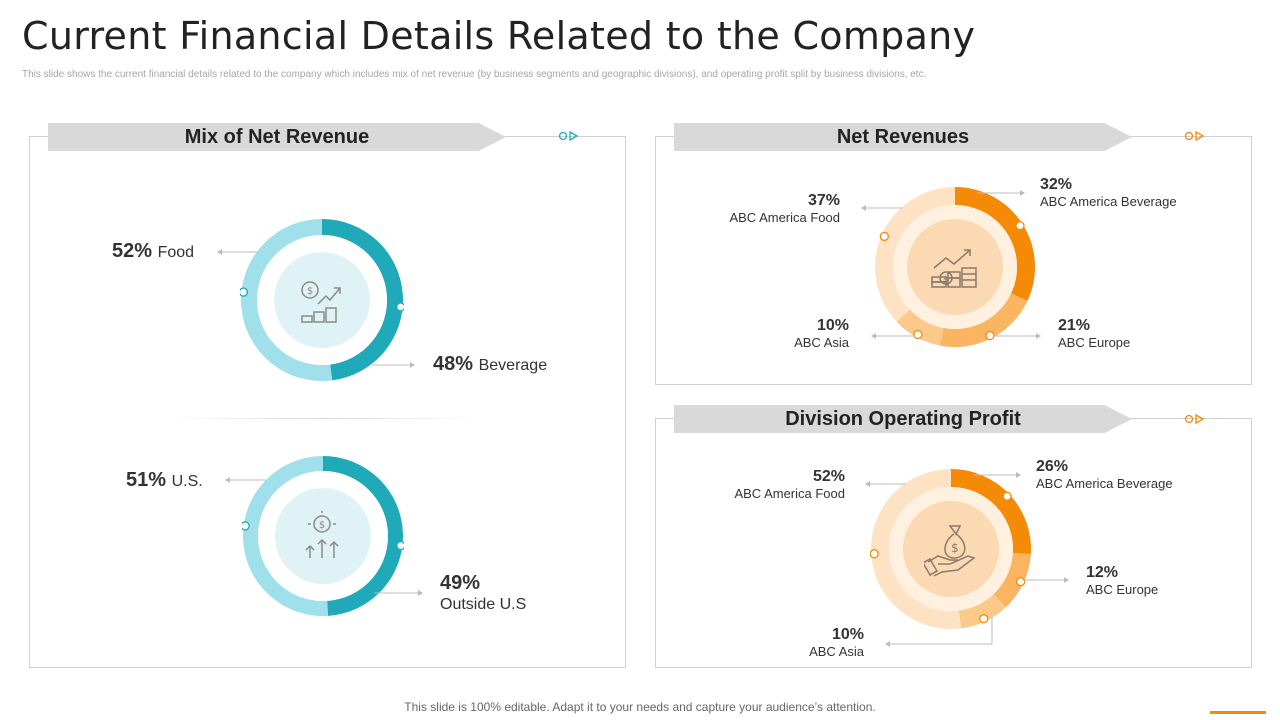 The image size is (1280, 720). I want to click on donut-chart-division-operating-profit, so click(950, 549).